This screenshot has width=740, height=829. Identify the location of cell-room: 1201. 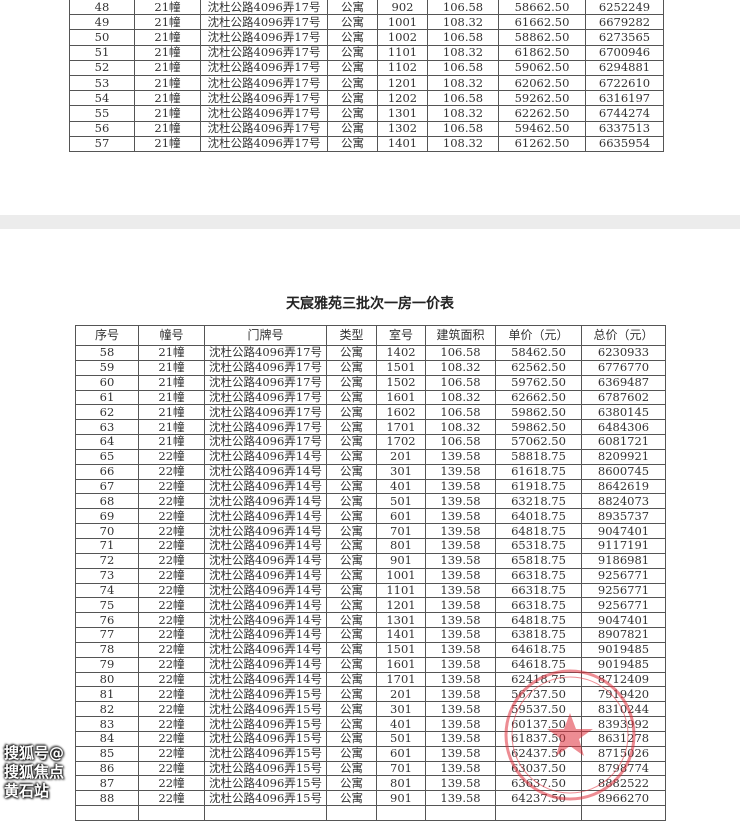
(401, 605).